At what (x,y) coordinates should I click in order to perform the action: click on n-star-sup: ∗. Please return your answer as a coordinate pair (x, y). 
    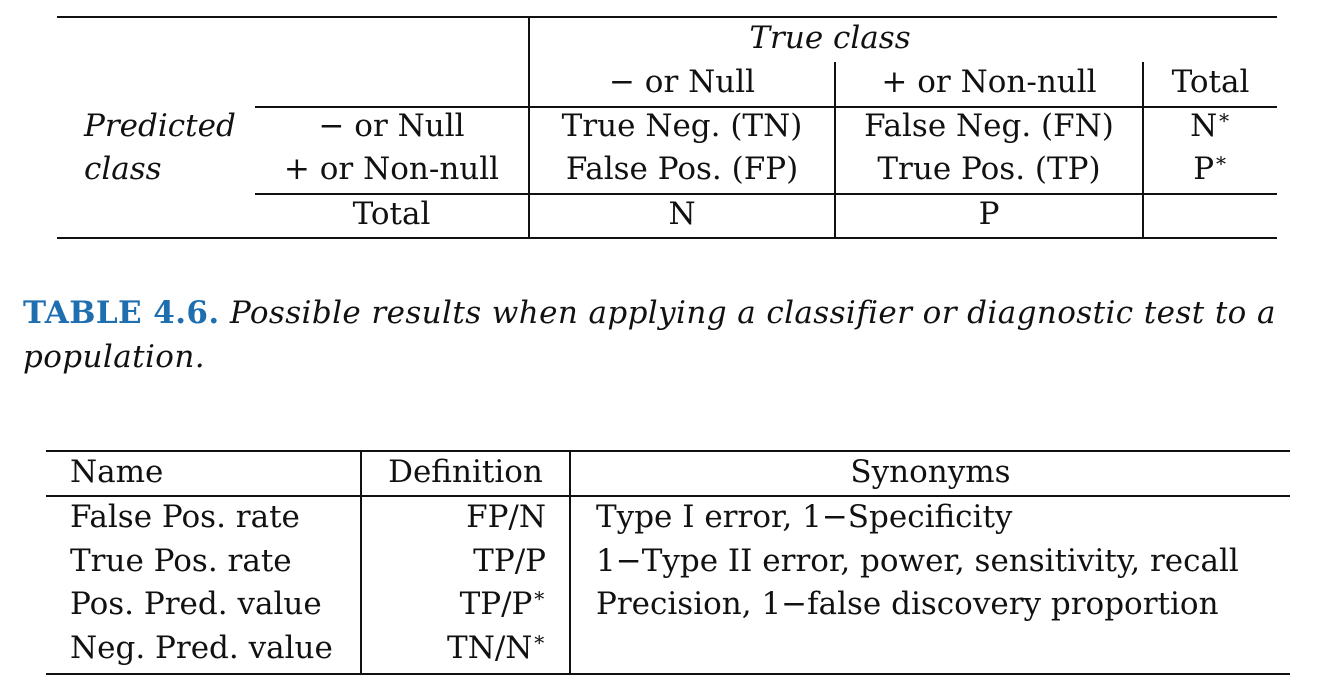
    Looking at the image, I should click on (1224, 117).